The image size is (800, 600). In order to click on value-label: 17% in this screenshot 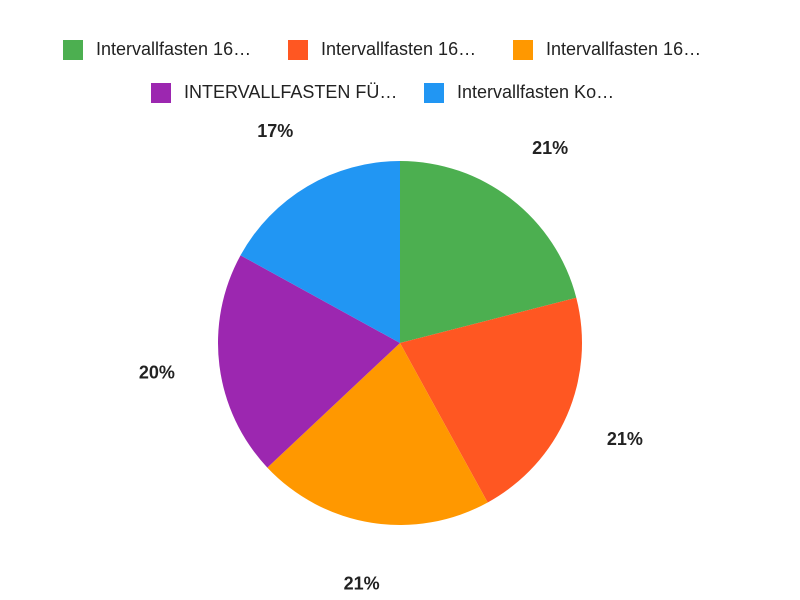, I will do `click(275, 131)`.